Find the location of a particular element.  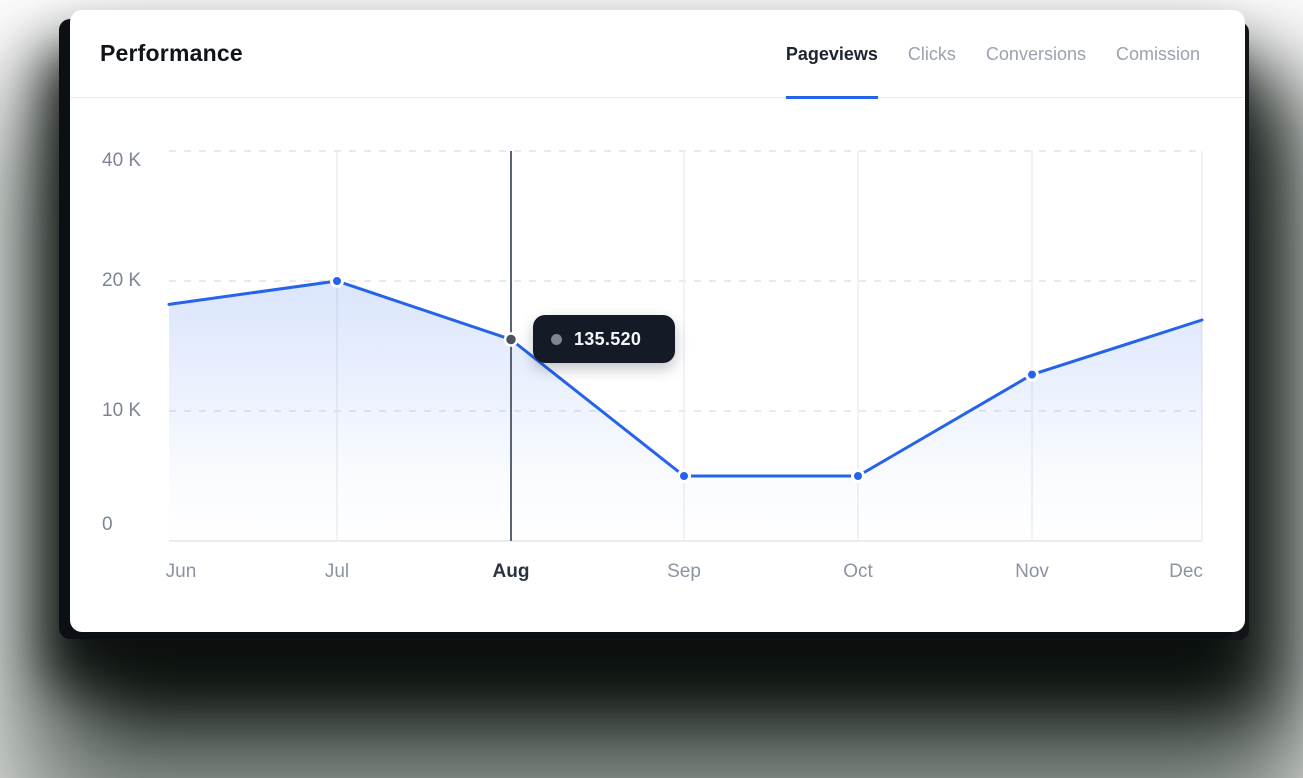

tab-conversions-label: Conversions is located at coordinates (1035, 53).